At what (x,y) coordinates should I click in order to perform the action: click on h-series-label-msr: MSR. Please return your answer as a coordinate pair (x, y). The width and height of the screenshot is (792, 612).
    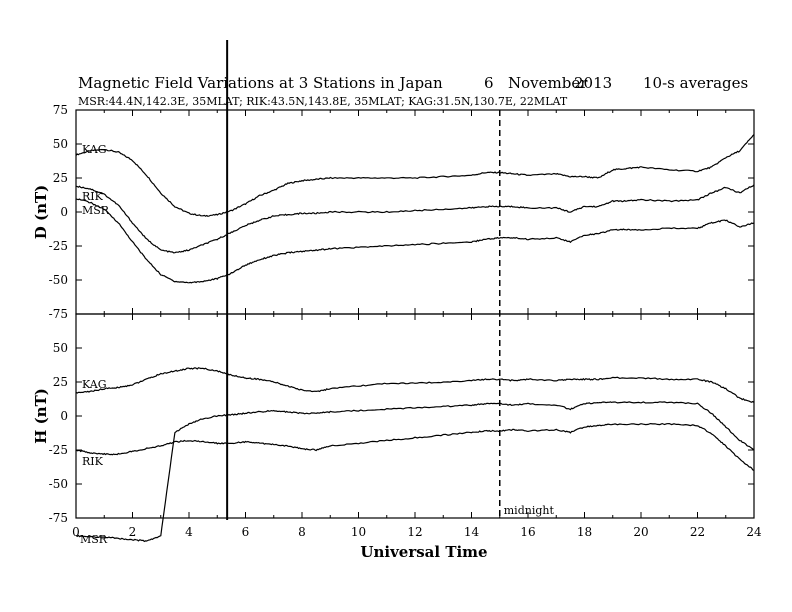
    Looking at the image, I should click on (94, 539).